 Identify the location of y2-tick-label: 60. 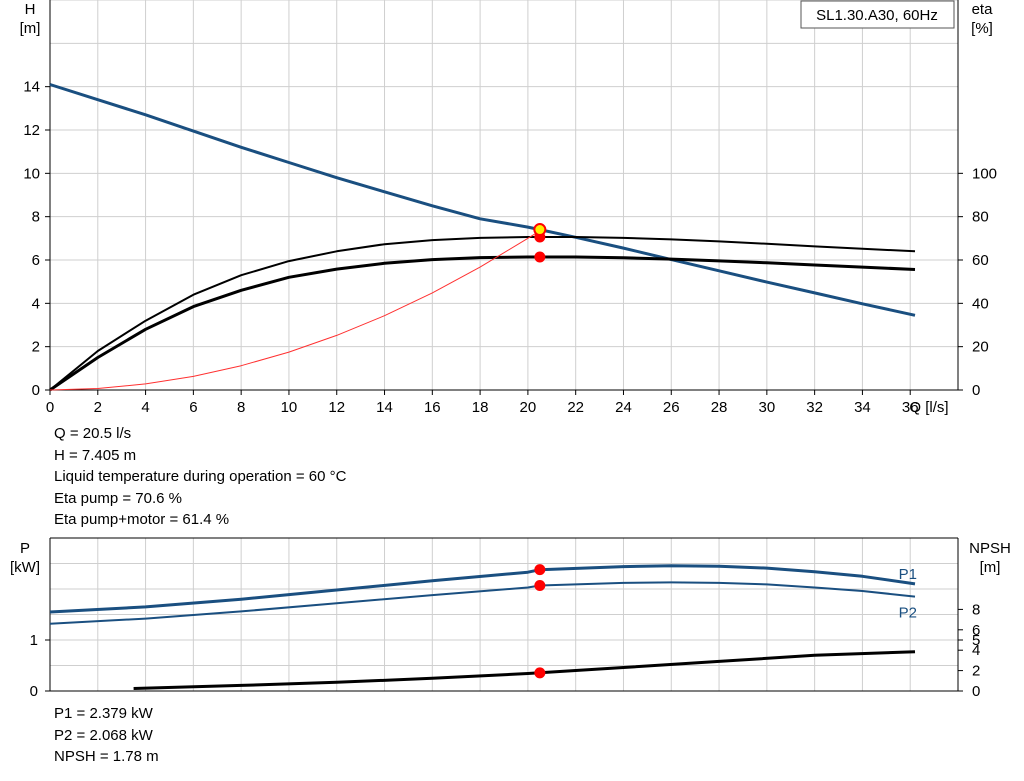
(980, 260).